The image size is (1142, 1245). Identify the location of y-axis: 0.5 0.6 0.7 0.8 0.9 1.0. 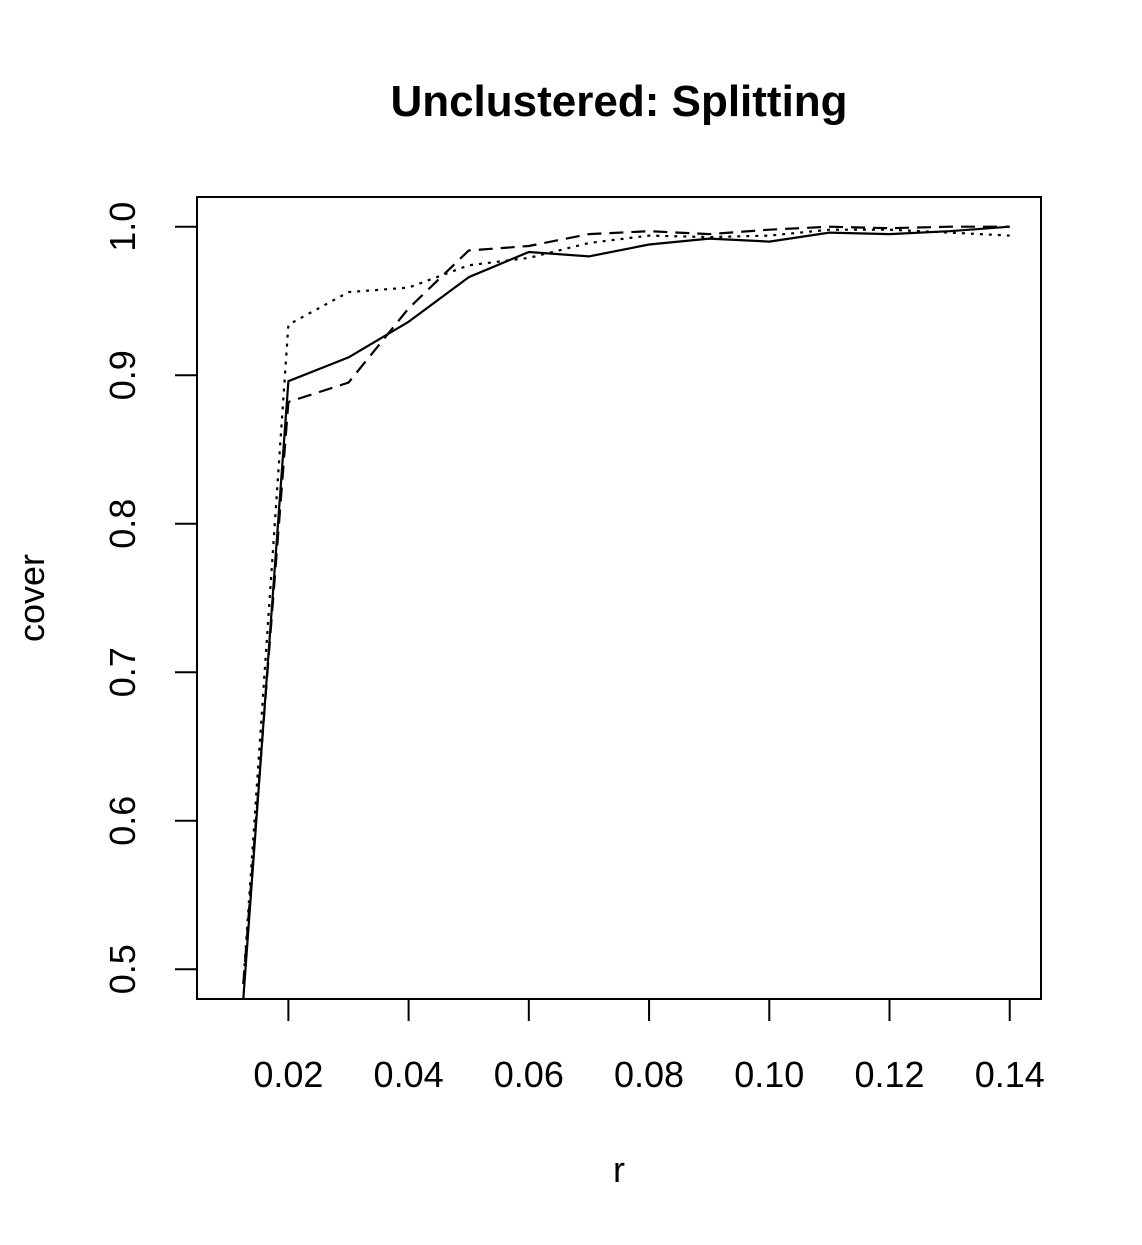
(150, 598).